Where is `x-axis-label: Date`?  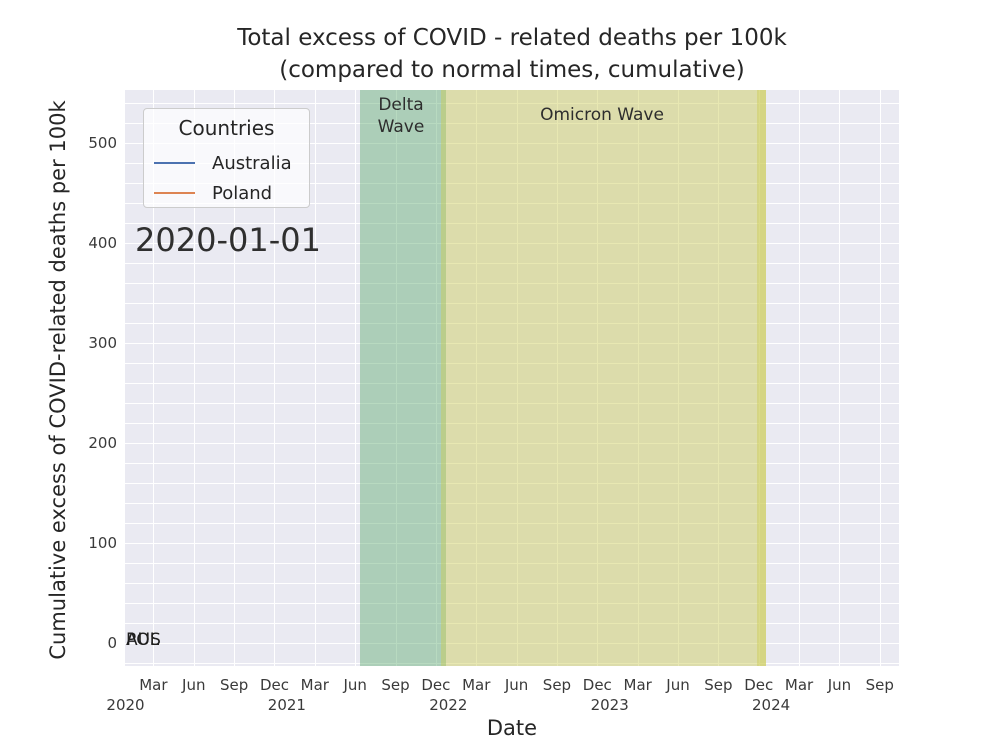
x-axis-label: Date is located at coordinates (512, 728).